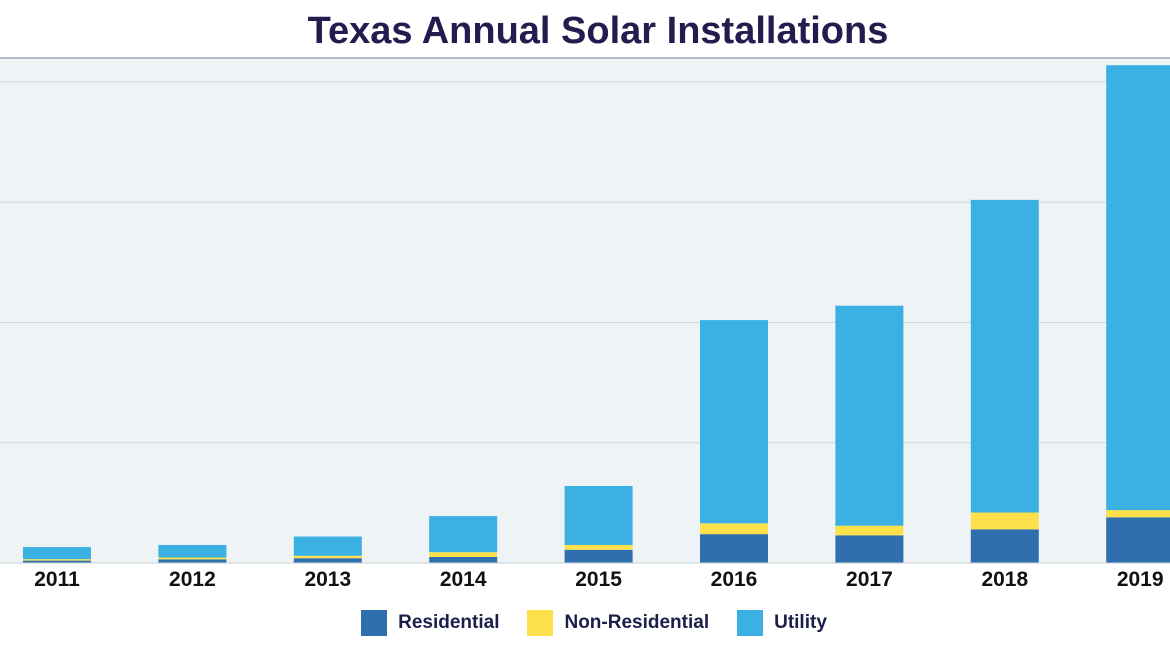 This screenshot has width=1170, height=663. Describe the element at coordinates (463, 559) in the screenshot. I see `bar-residential-2014` at that location.